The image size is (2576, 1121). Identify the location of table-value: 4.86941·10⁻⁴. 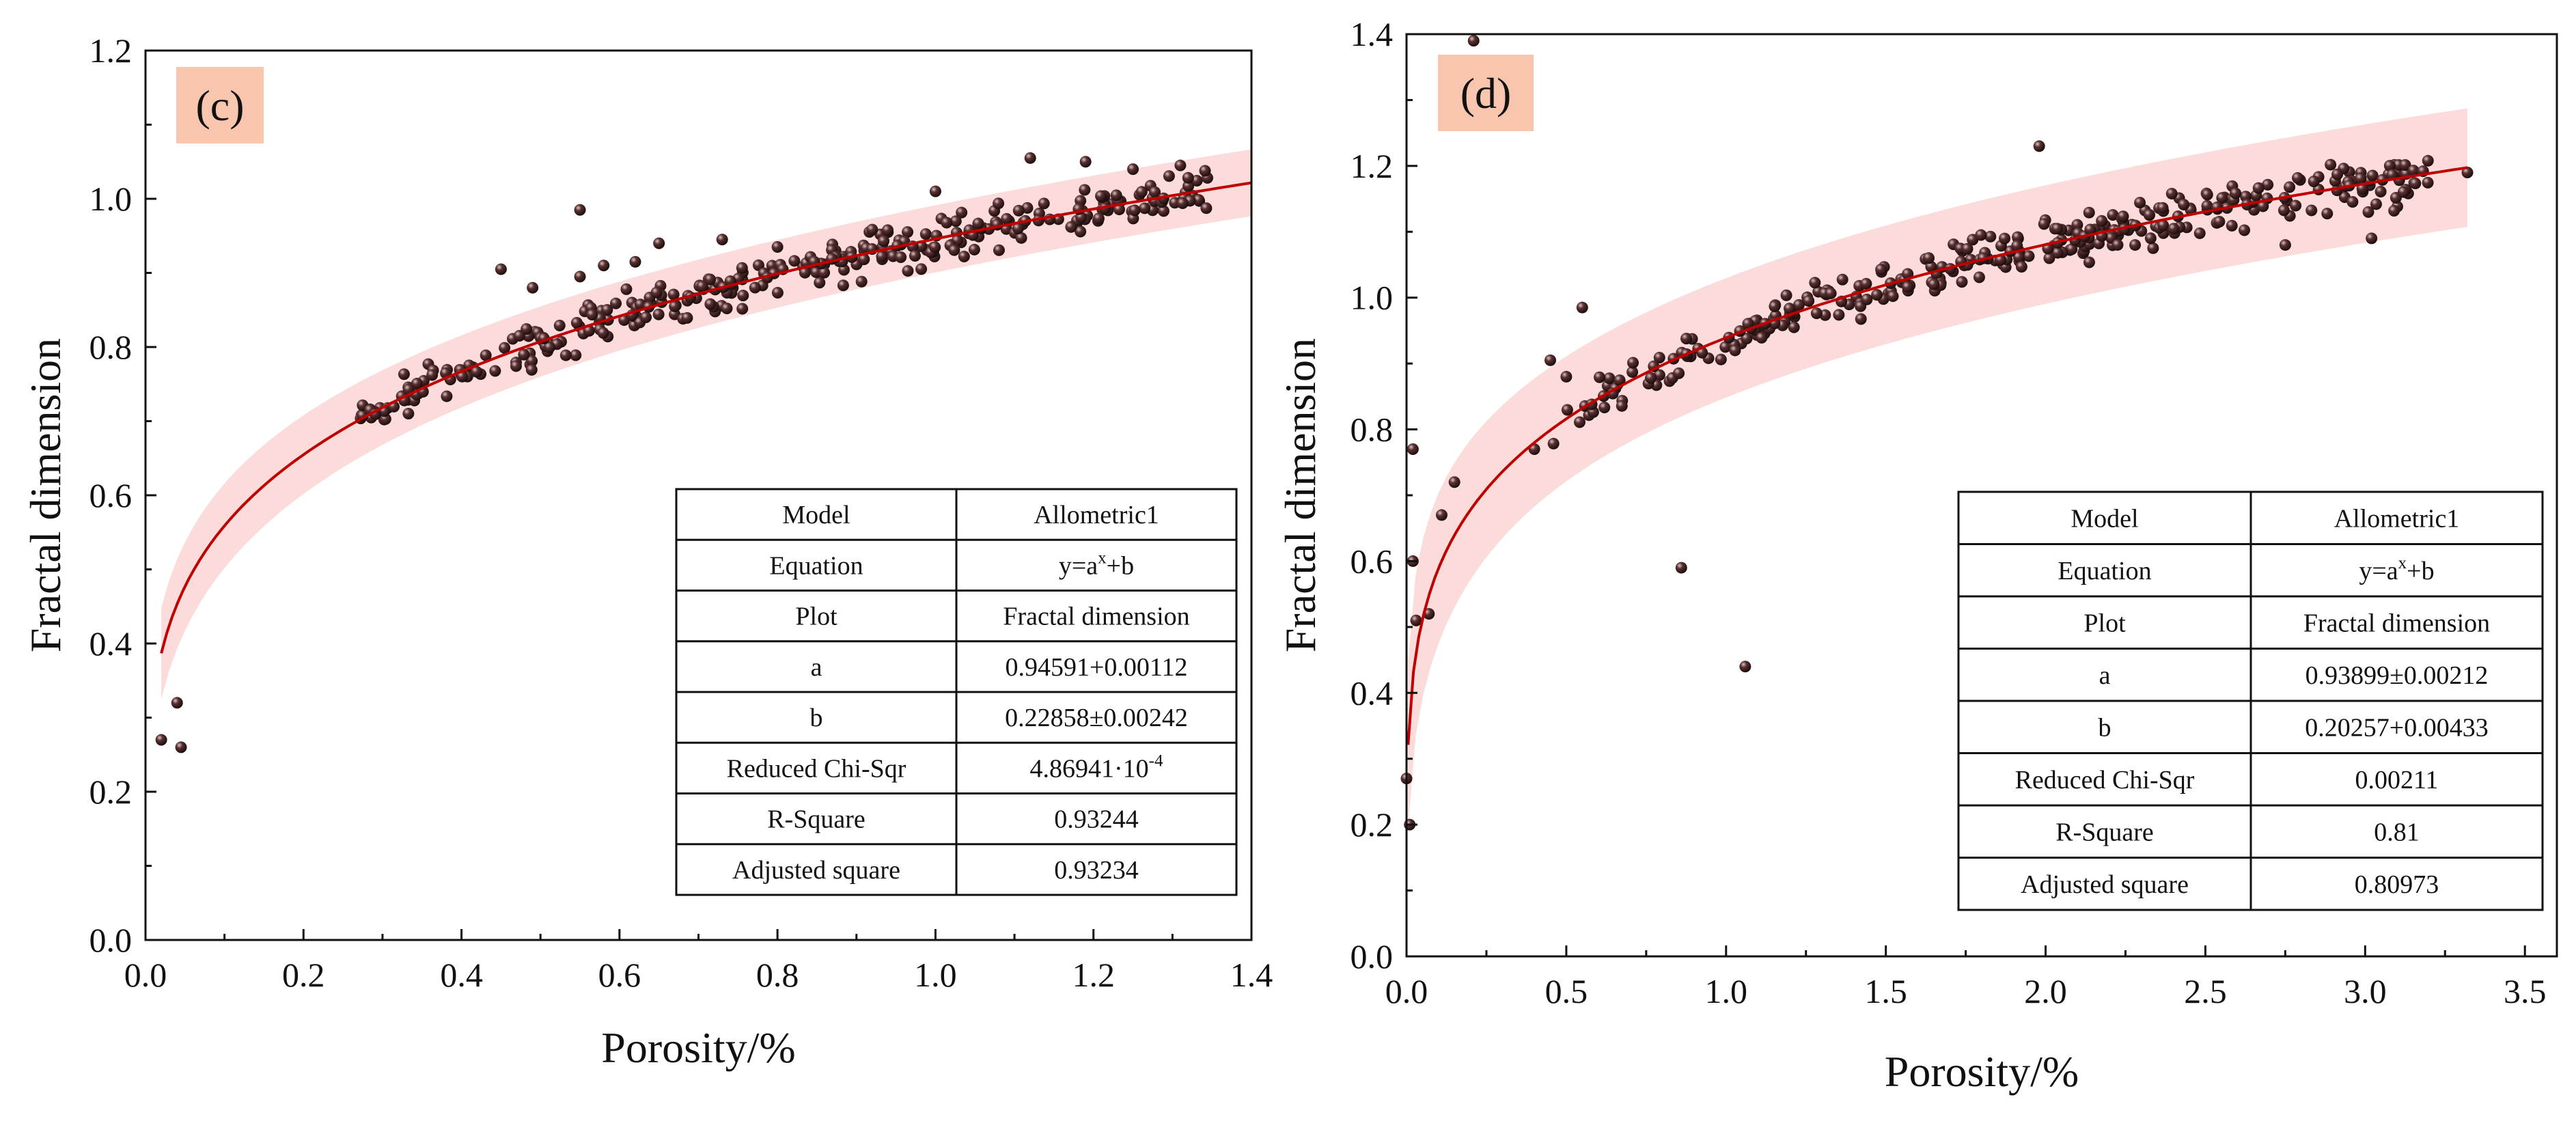
(1096, 767).